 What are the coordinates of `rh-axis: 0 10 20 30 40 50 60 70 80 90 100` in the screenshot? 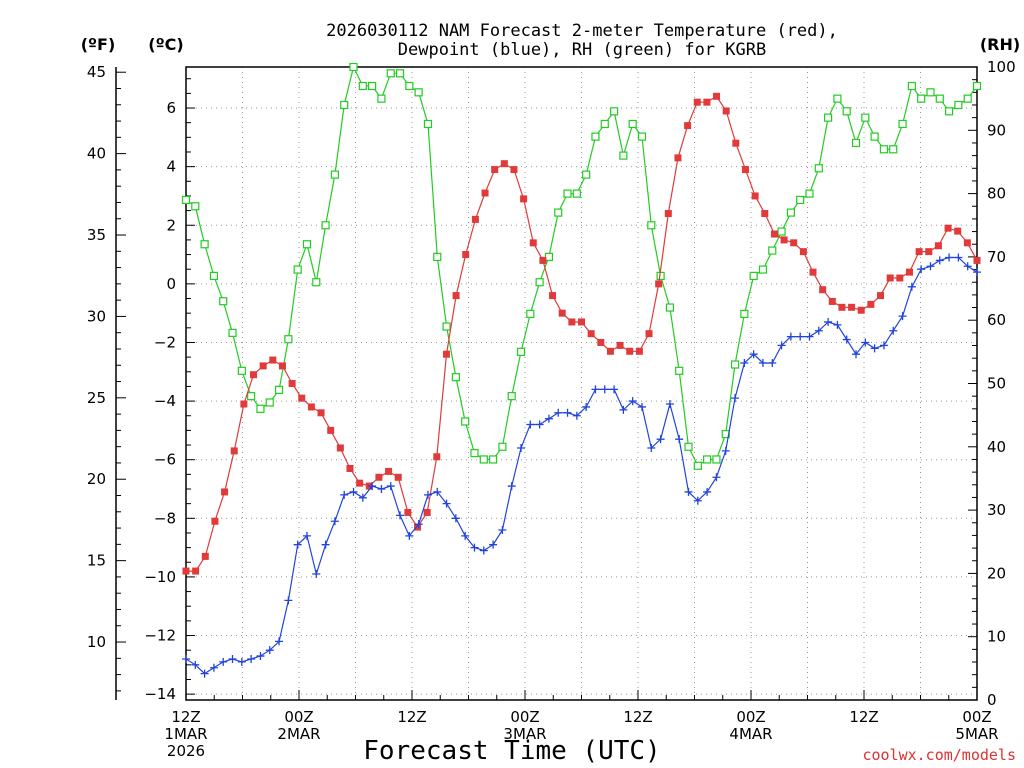 It's located at (992, 383).